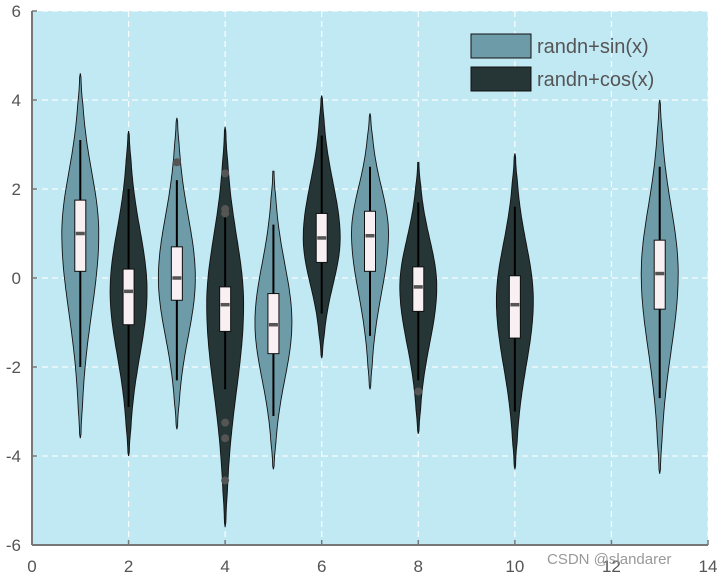 The image size is (720, 577). Describe the element at coordinates (16, 11) in the screenshot. I see `y-tick-label: 6` at that location.